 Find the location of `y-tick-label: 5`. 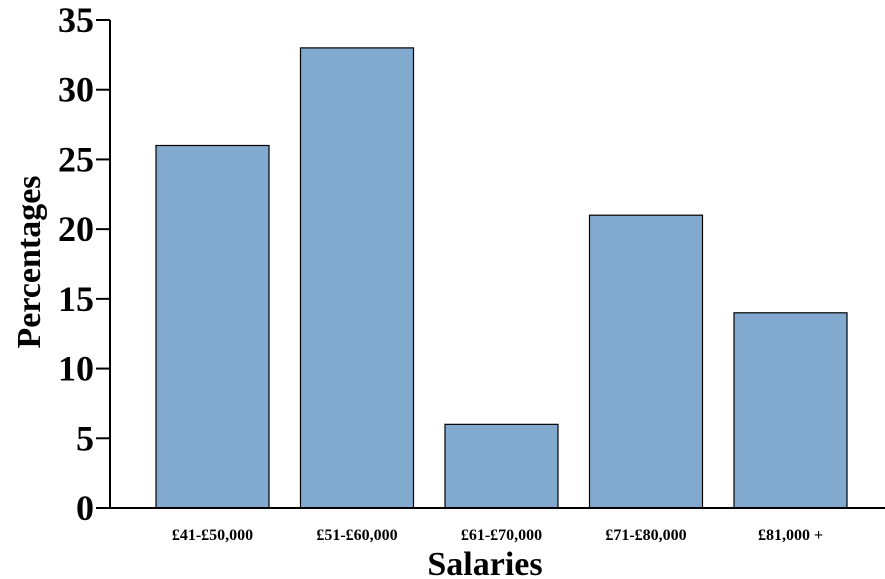

y-tick-label: 5 is located at coordinates (85, 438).